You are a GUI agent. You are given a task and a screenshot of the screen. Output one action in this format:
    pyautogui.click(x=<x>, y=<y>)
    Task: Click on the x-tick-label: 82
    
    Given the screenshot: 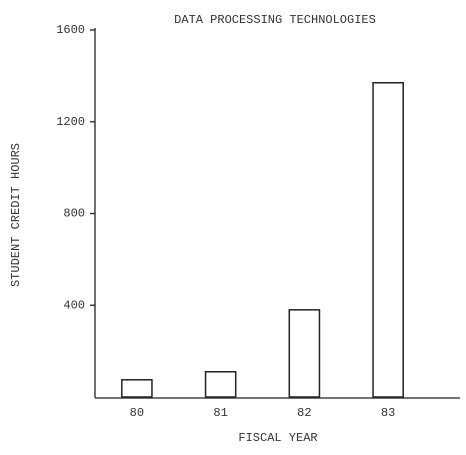 What is the action you would take?
    pyautogui.click(x=304, y=413)
    